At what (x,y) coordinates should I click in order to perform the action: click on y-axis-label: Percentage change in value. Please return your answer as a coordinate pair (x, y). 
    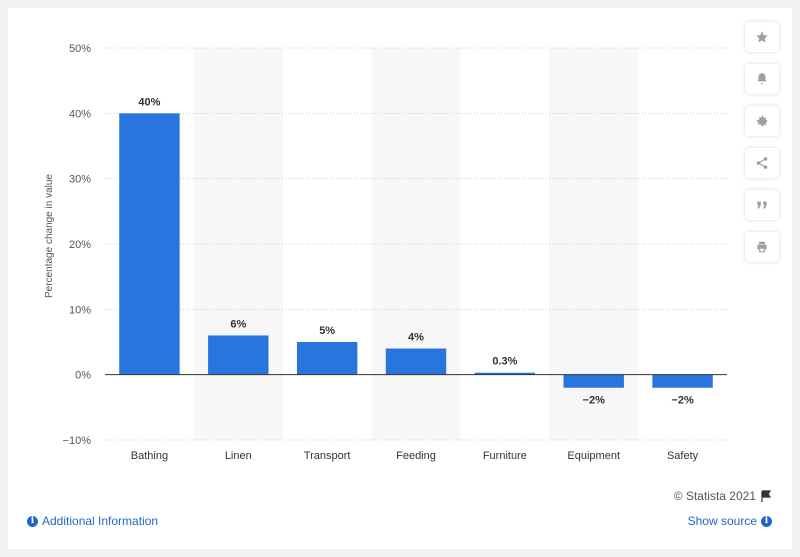
    Looking at the image, I should click on (49, 236).